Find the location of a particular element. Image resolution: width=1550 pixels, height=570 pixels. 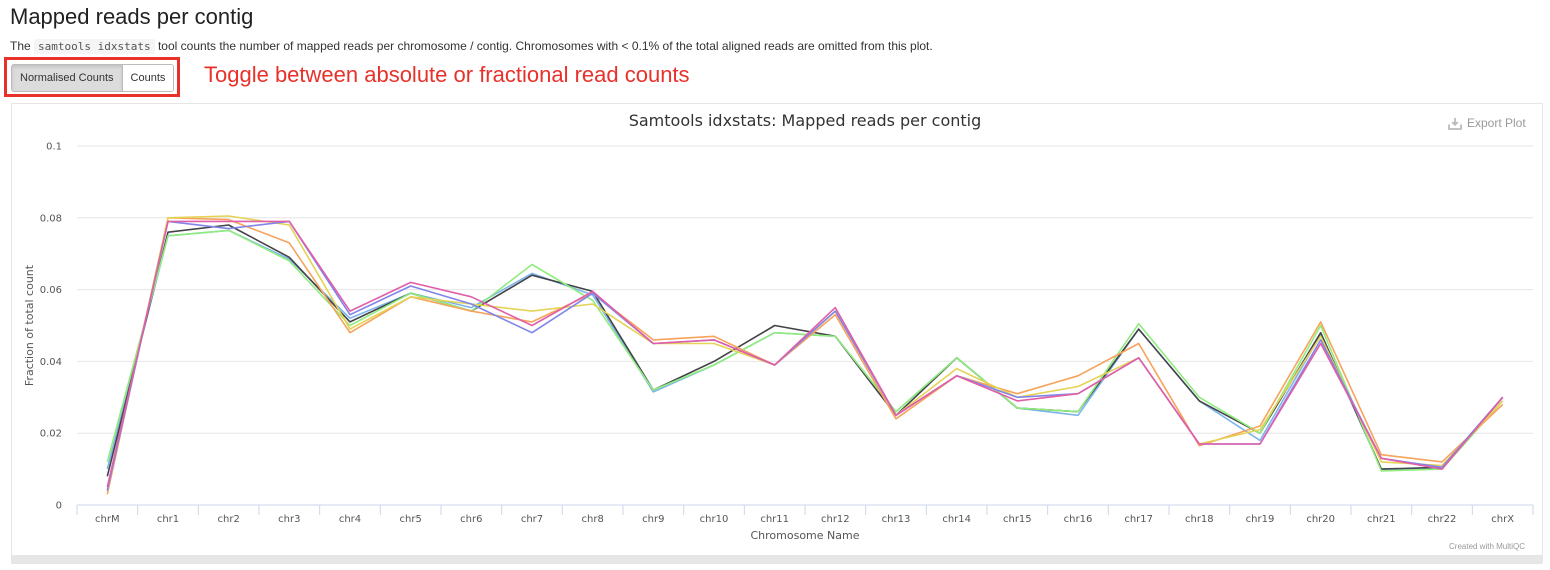

export-plot-button: Export Plot is located at coordinates (1487, 123).